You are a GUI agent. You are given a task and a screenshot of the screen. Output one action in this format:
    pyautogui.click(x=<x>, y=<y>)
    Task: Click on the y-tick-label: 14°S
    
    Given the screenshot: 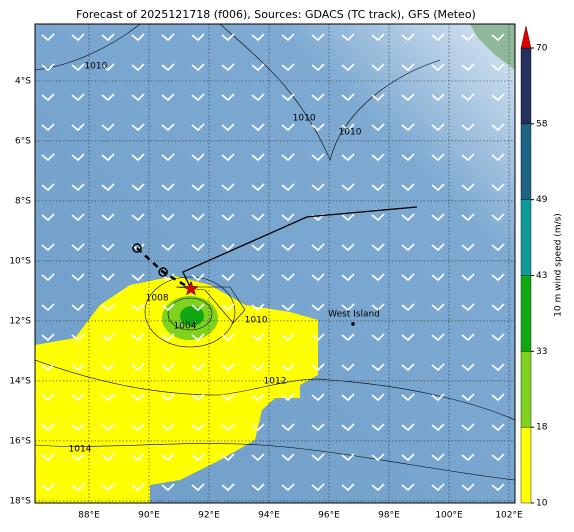 What is the action you would take?
    pyautogui.click(x=20, y=381)
    